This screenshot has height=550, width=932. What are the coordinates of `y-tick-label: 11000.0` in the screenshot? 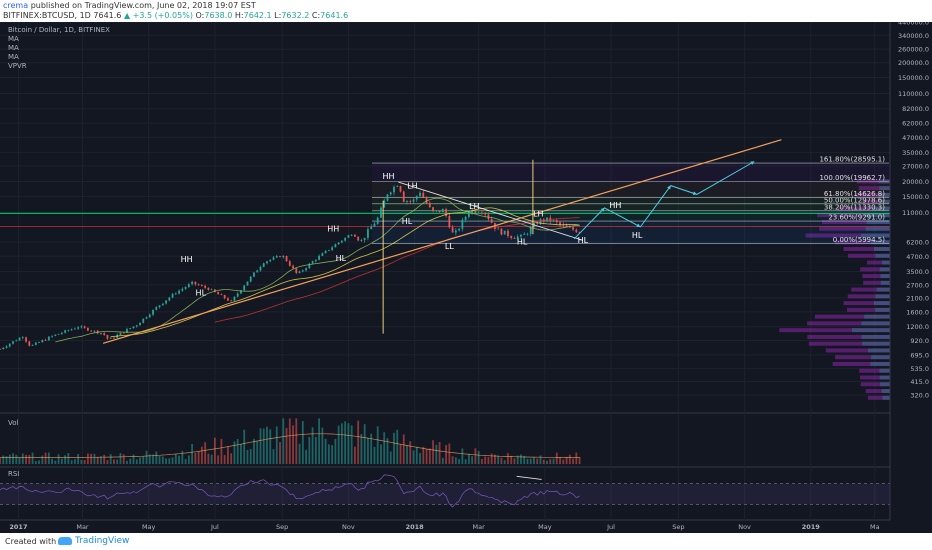 It's located at (915, 213).